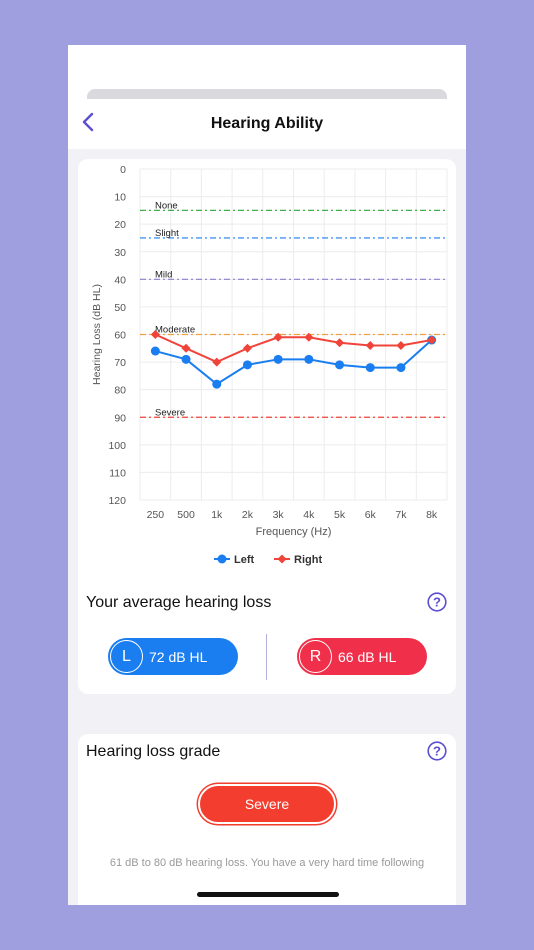  I want to click on grade-title: Hearing loss grade, so click(153, 751).